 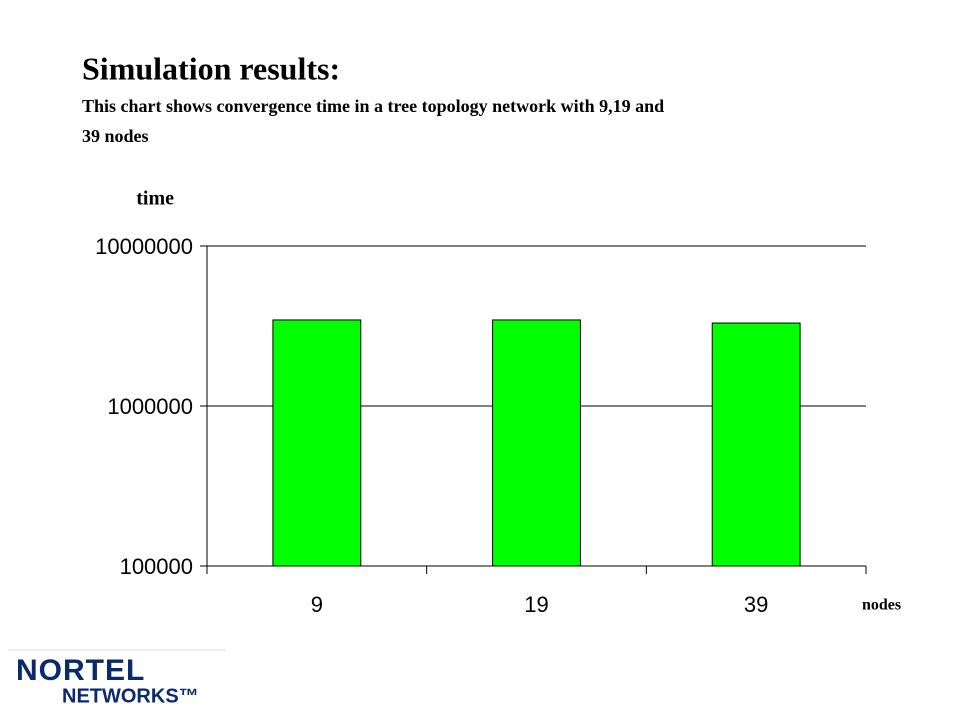 What do you see at coordinates (156, 566) in the screenshot?
I see `y-tick-label: 100000` at bounding box center [156, 566].